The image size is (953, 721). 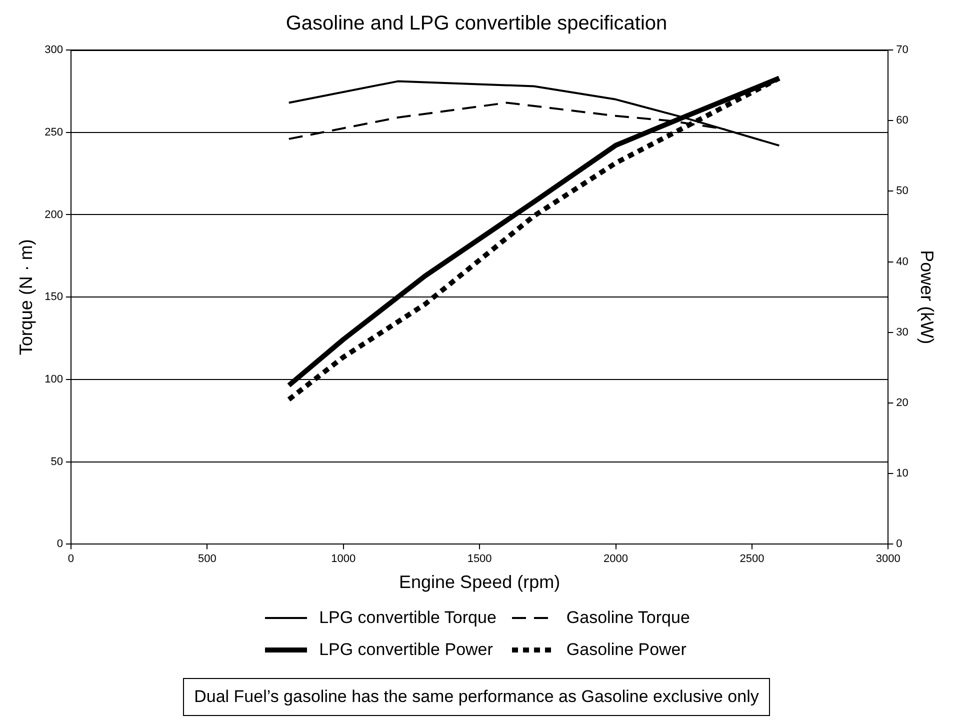 What do you see at coordinates (902, 120) in the screenshot?
I see `y2-tick-label: 60` at bounding box center [902, 120].